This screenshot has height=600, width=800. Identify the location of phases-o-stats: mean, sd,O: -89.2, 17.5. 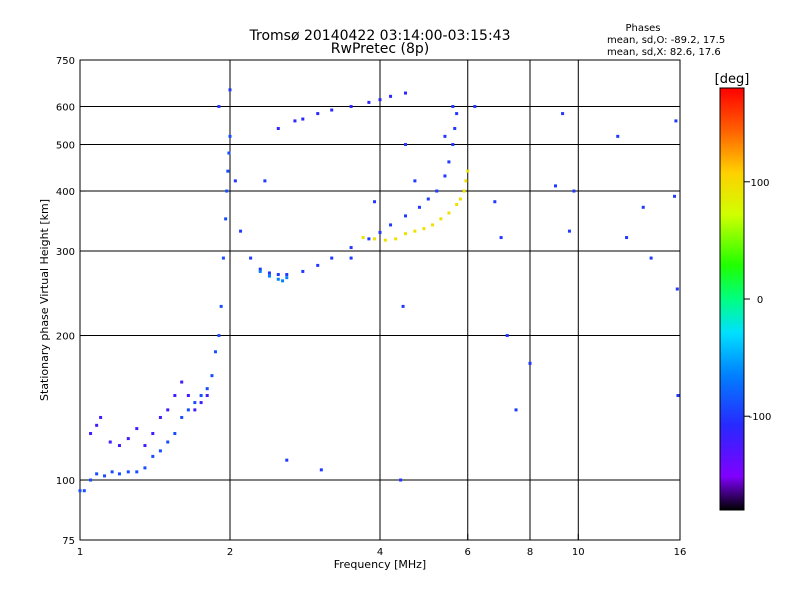
(666, 40).